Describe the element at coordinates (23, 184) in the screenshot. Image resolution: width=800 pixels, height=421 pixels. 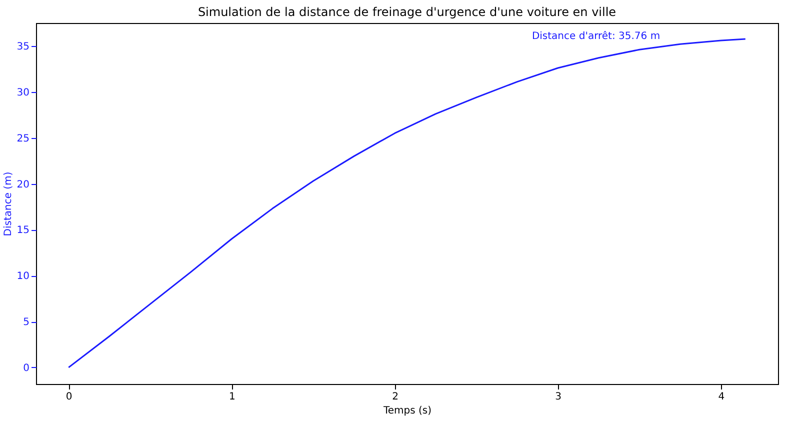
I see `y-tick-label: 20` at that location.